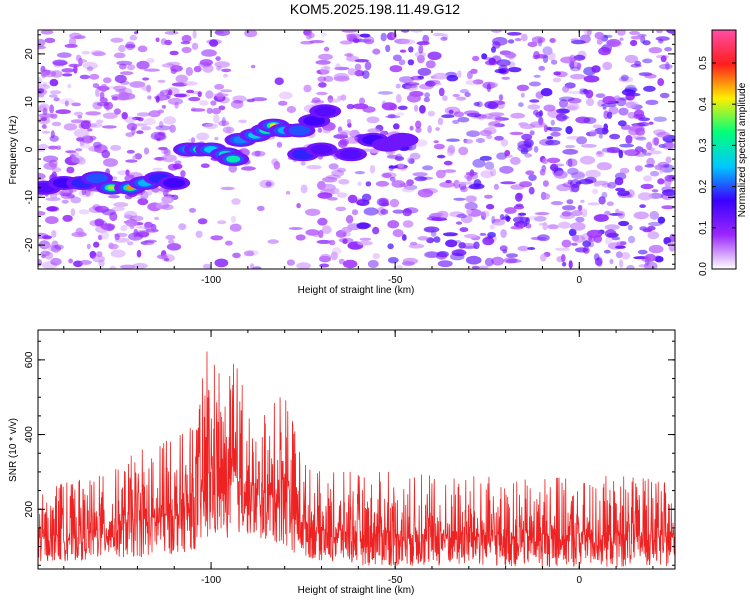  Describe the element at coordinates (29, 54) in the screenshot. I see `y-tick-label: 20` at that location.